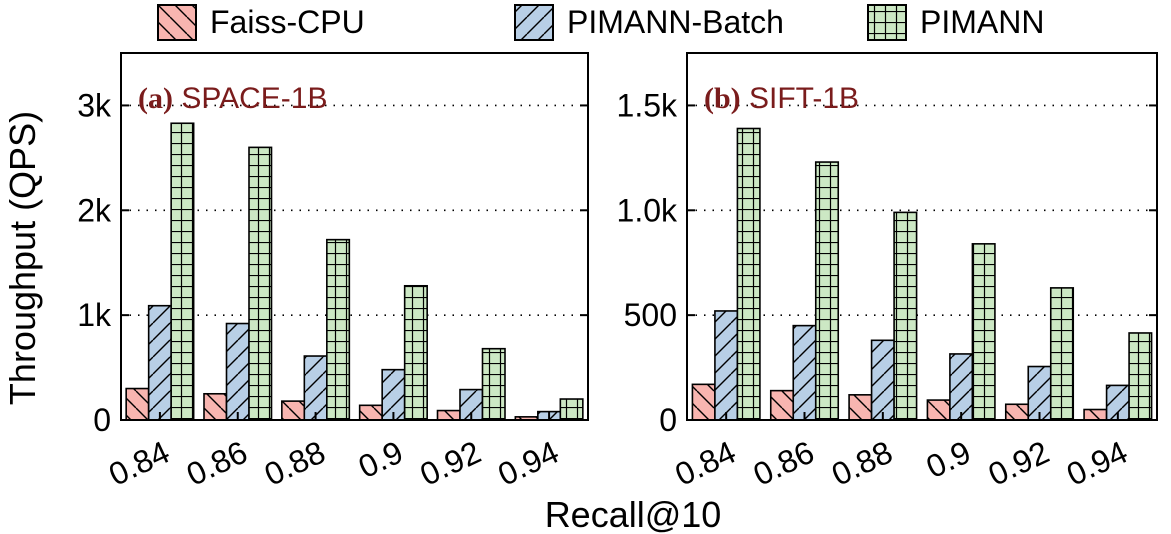 Image resolution: width=1171 pixels, height=534 pixels. Describe the element at coordinates (722, 98) in the screenshot. I see `panel-title-tag: (b)` at that location.